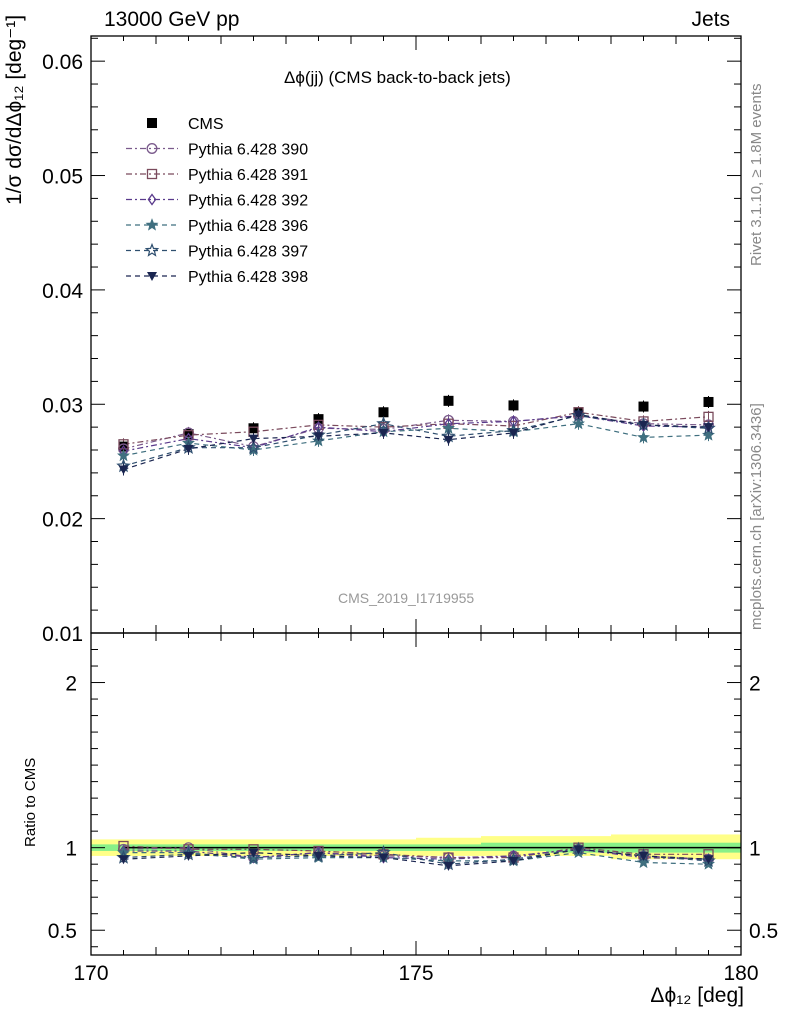  What do you see at coordinates (62, 62) in the screenshot?
I see `y-tick-label-main: 0.06` at bounding box center [62, 62].